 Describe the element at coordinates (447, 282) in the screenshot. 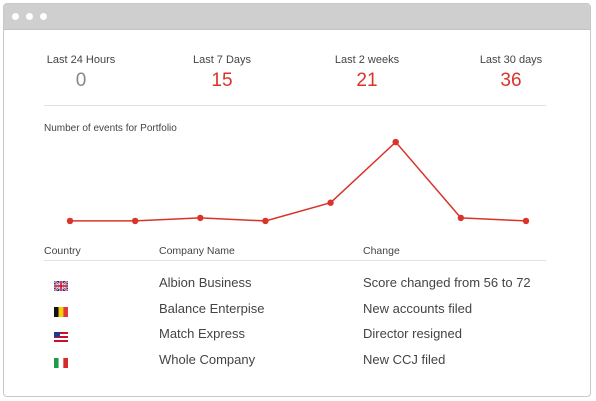

I see `change-cell: Score changed from 56 to 72` at that location.